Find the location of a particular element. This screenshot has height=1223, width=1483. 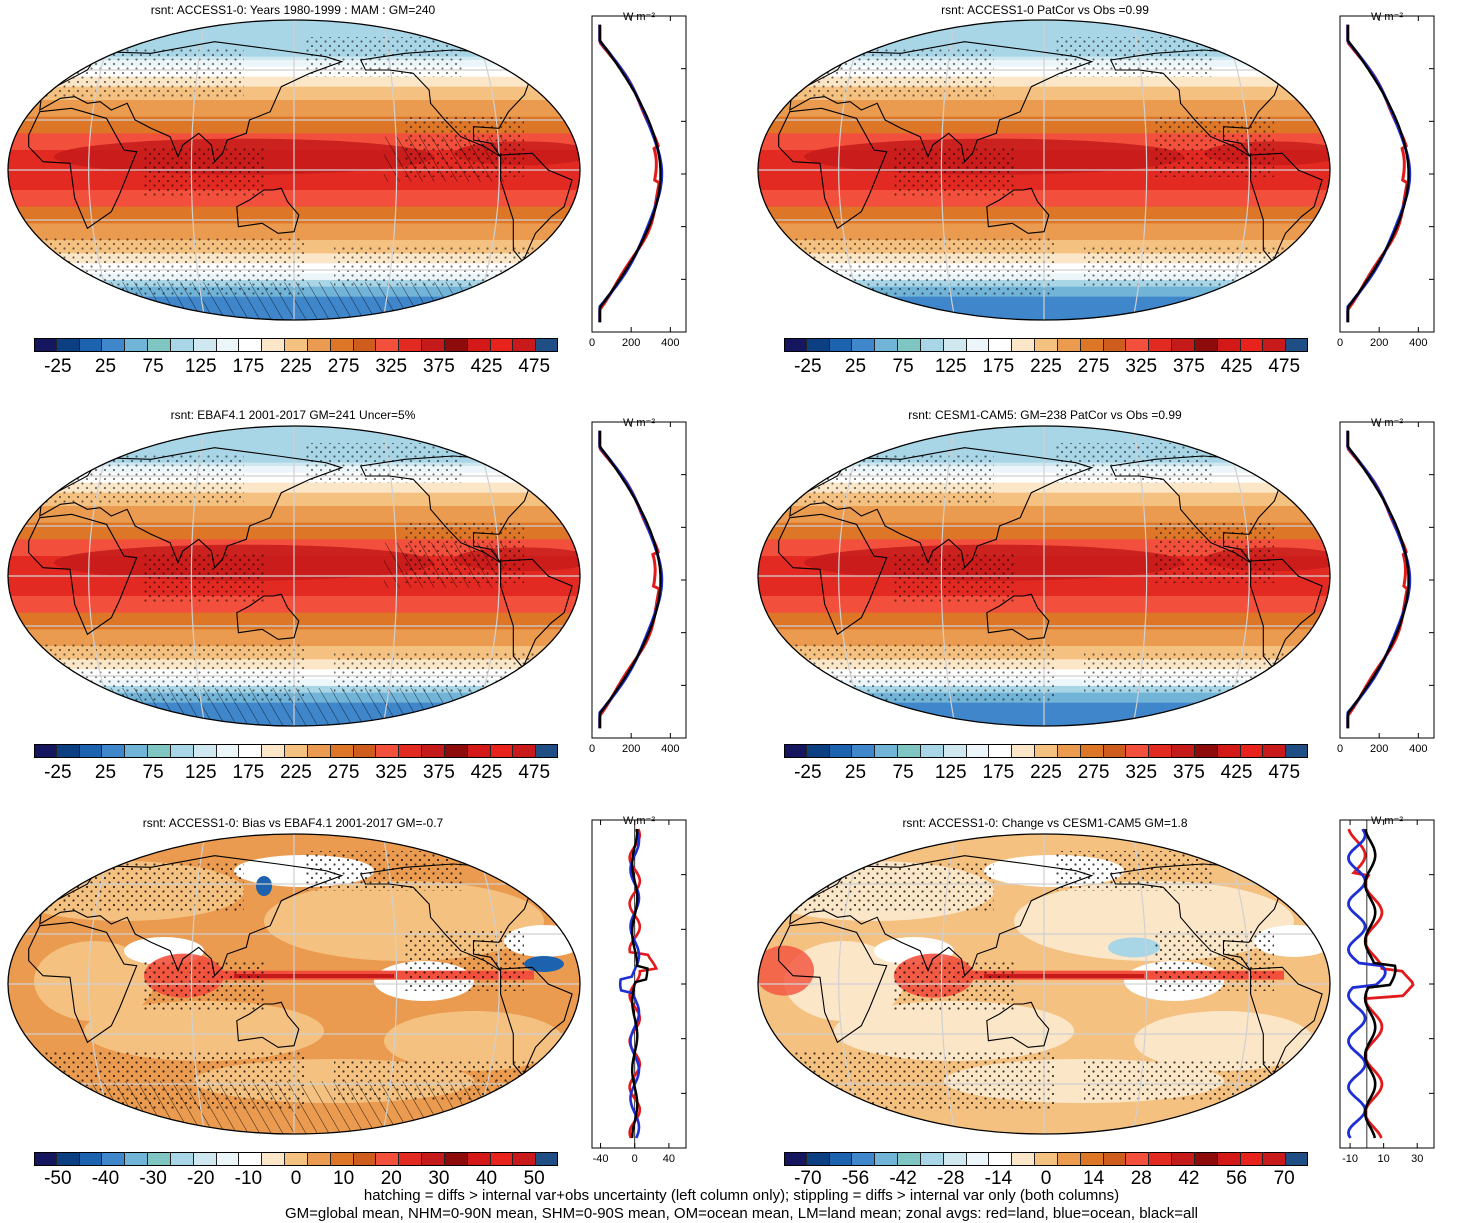

colorbar-tick-label: -30 is located at coordinates (153, 1178).